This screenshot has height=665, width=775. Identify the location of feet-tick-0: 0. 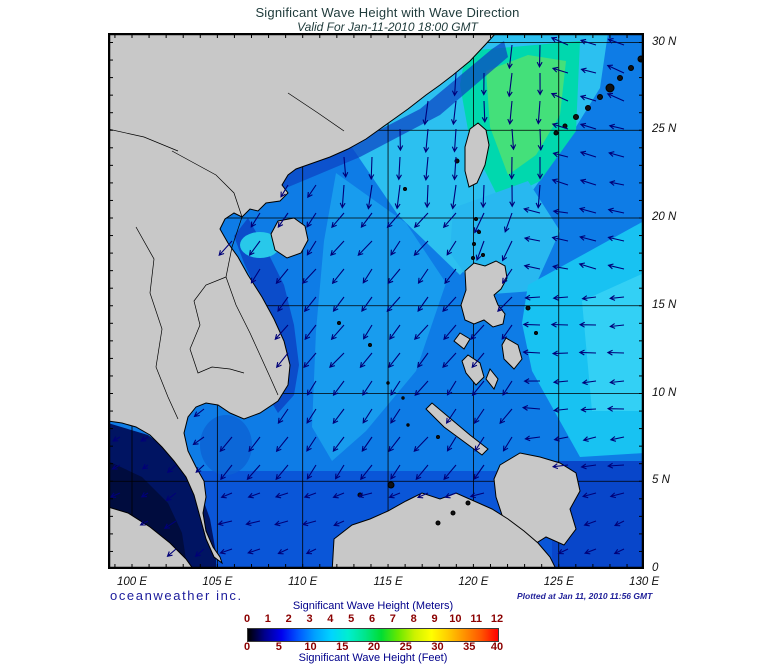
(247, 647).